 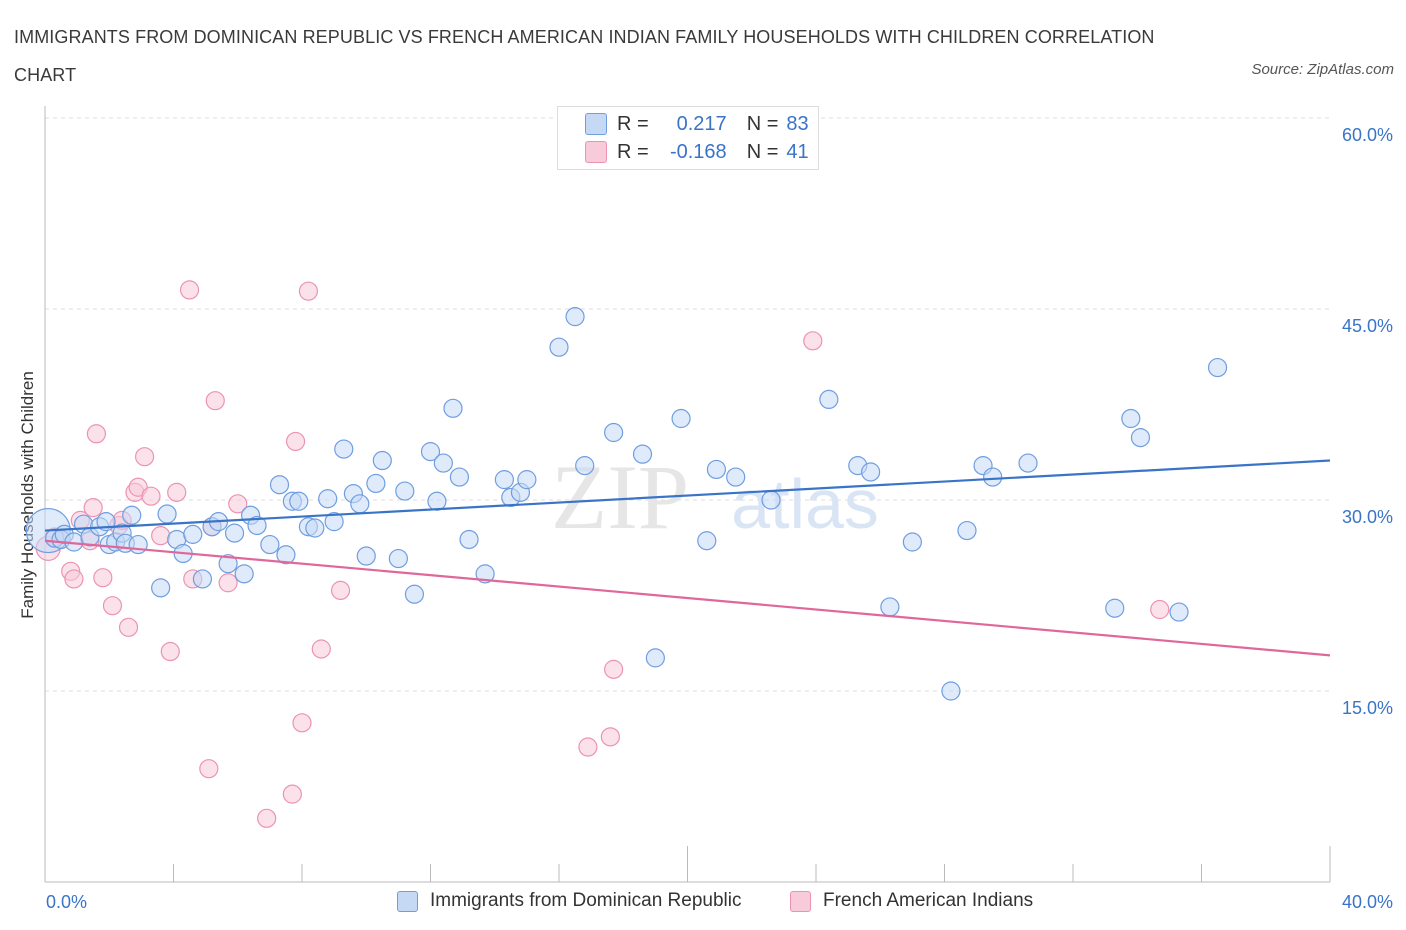 What do you see at coordinates (928, 900) in the screenshot?
I see `legend-label-french-american-indians: French American Indians` at bounding box center [928, 900].